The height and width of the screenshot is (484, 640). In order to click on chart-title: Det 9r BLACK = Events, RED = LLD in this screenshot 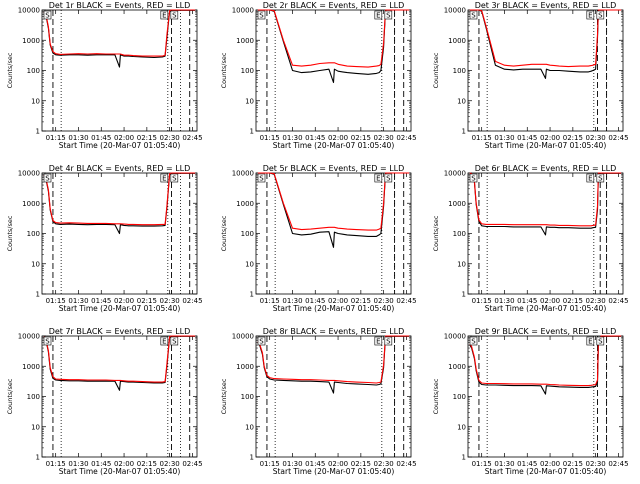, I will do `click(546, 331)`.